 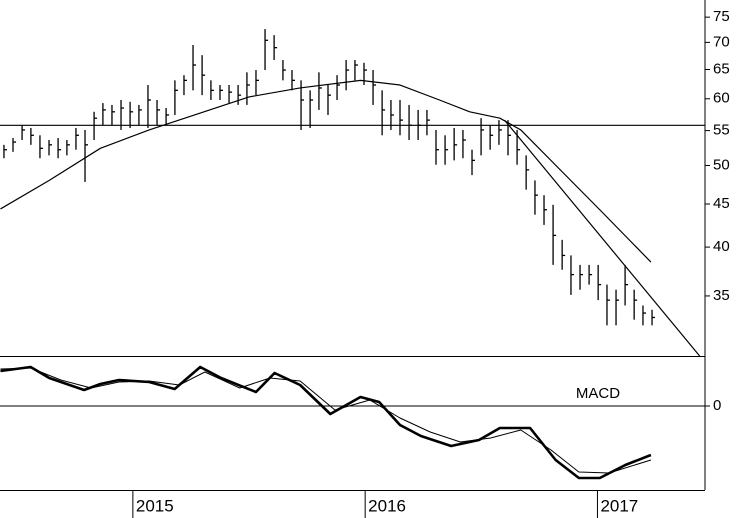 What do you see at coordinates (721, 203) in the screenshot?
I see `y-tick-label: 45` at bounding box center [721, 203].